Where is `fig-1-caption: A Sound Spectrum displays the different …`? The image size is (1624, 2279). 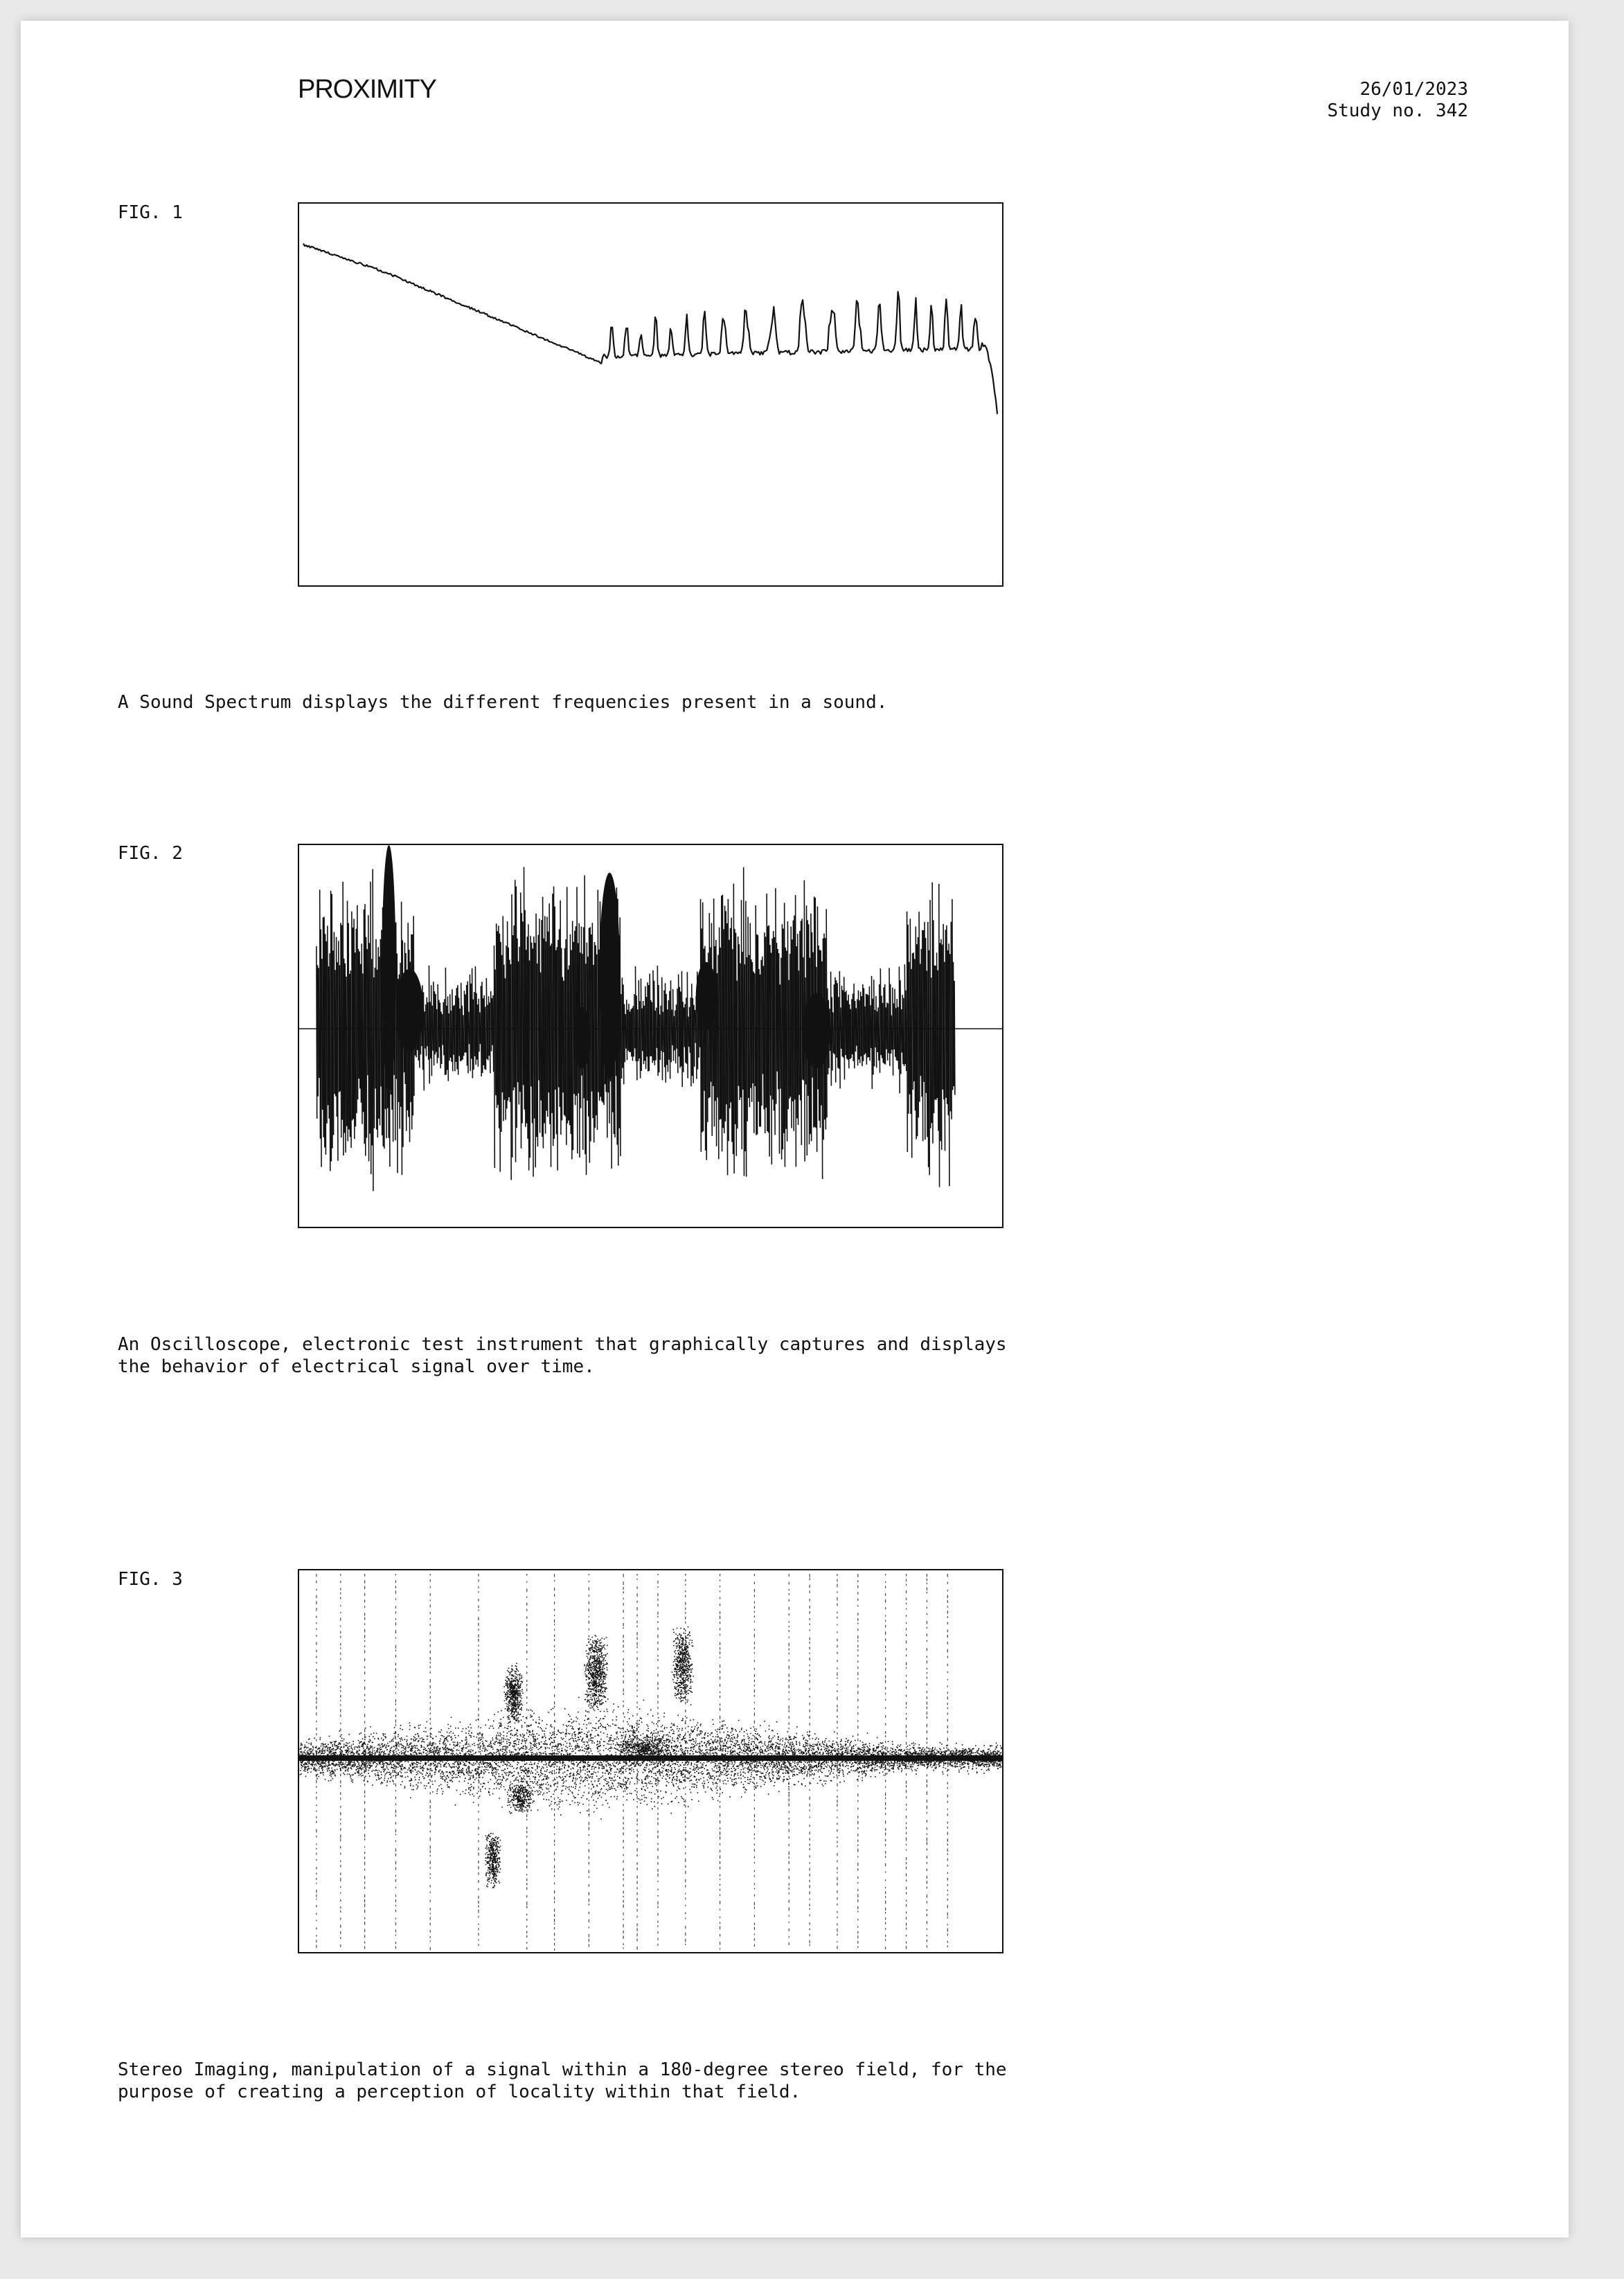 fig-1-caption: A Sound Spectrum displays the different … is located at coordinates (503, 702).